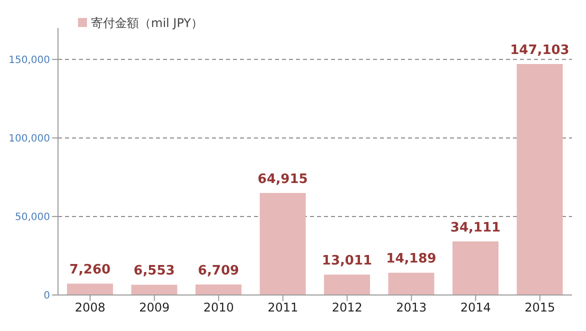  I want to click on data-label: 147,103, so click(540, 50).